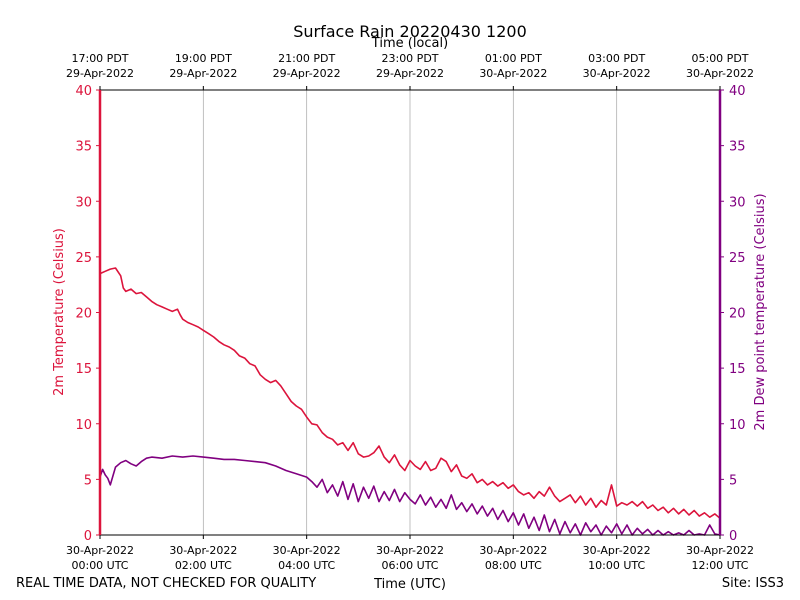 This screenshot has width=800, height=600. What do you see at coordinates (616, 58) in the screenshot?
I see `top-tick-label: 03:00 PDT` at bounding box center [616, 58].